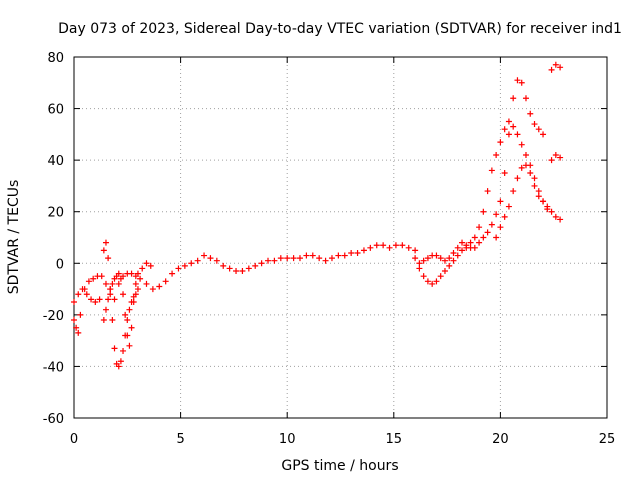  What do you see at coordinates (488, 202) in the screenshot?
I see `series-ind1-d` at bounding box center [488, 202].